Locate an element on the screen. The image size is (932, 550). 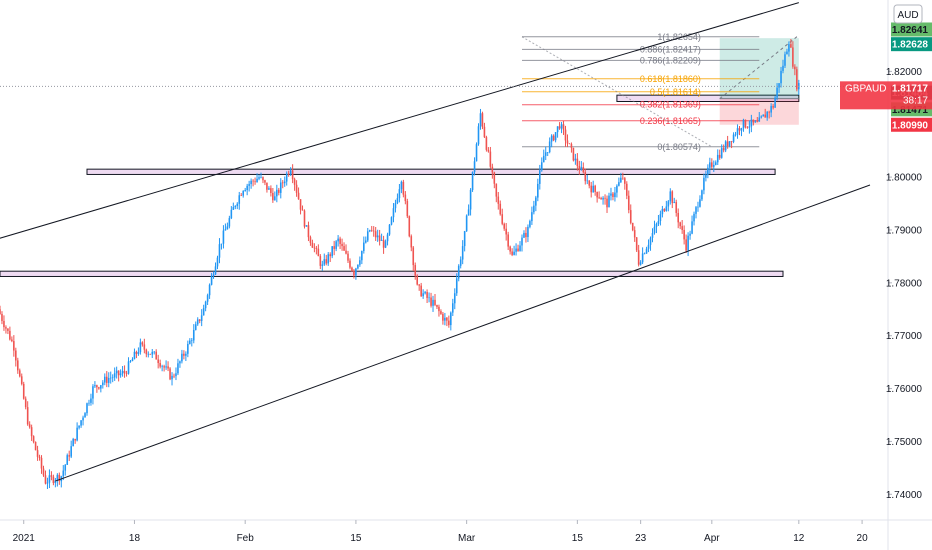
position-tool is located at coordinates (759, 79).